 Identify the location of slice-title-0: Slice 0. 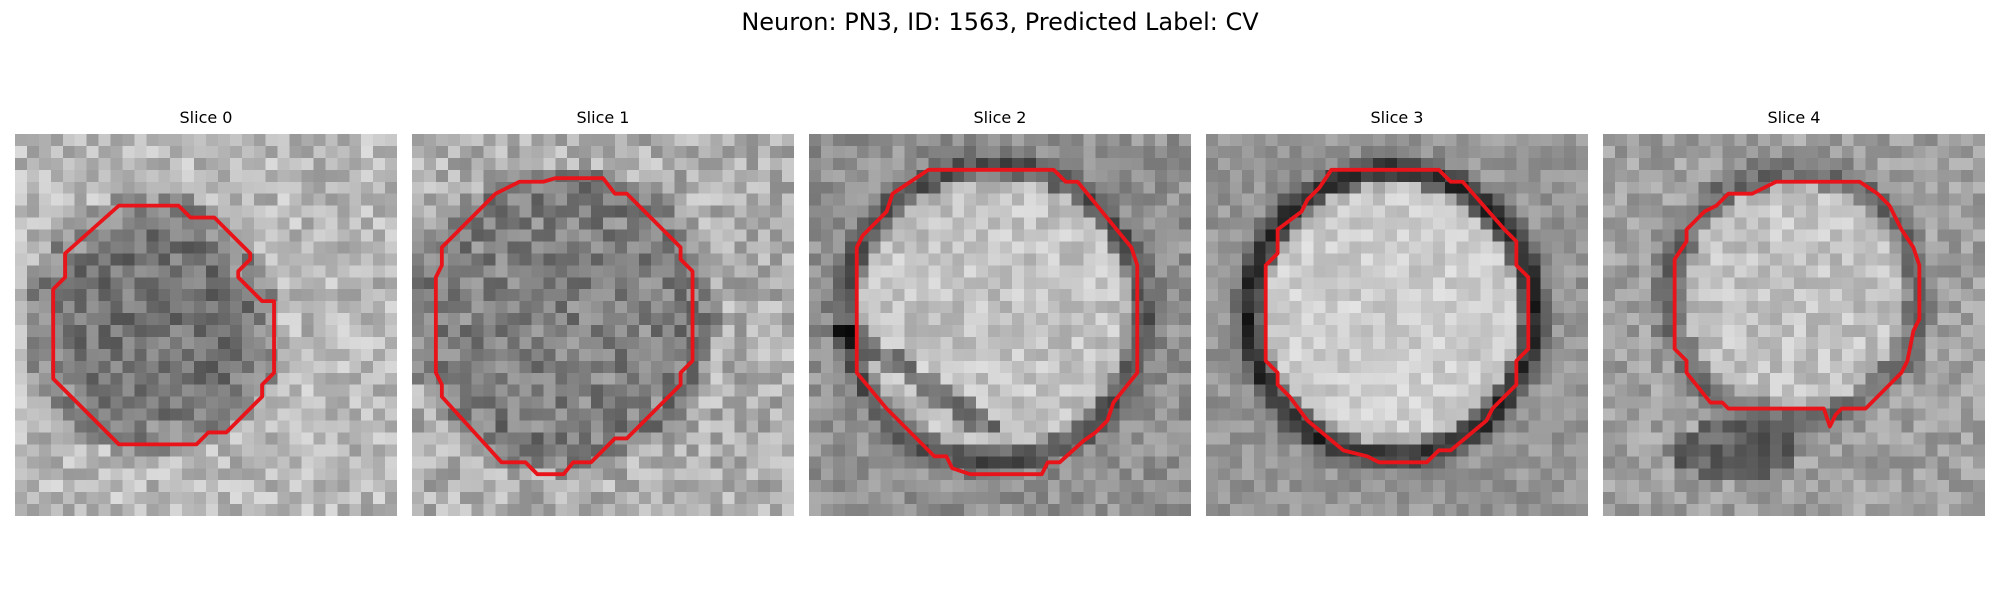
(206, 117).